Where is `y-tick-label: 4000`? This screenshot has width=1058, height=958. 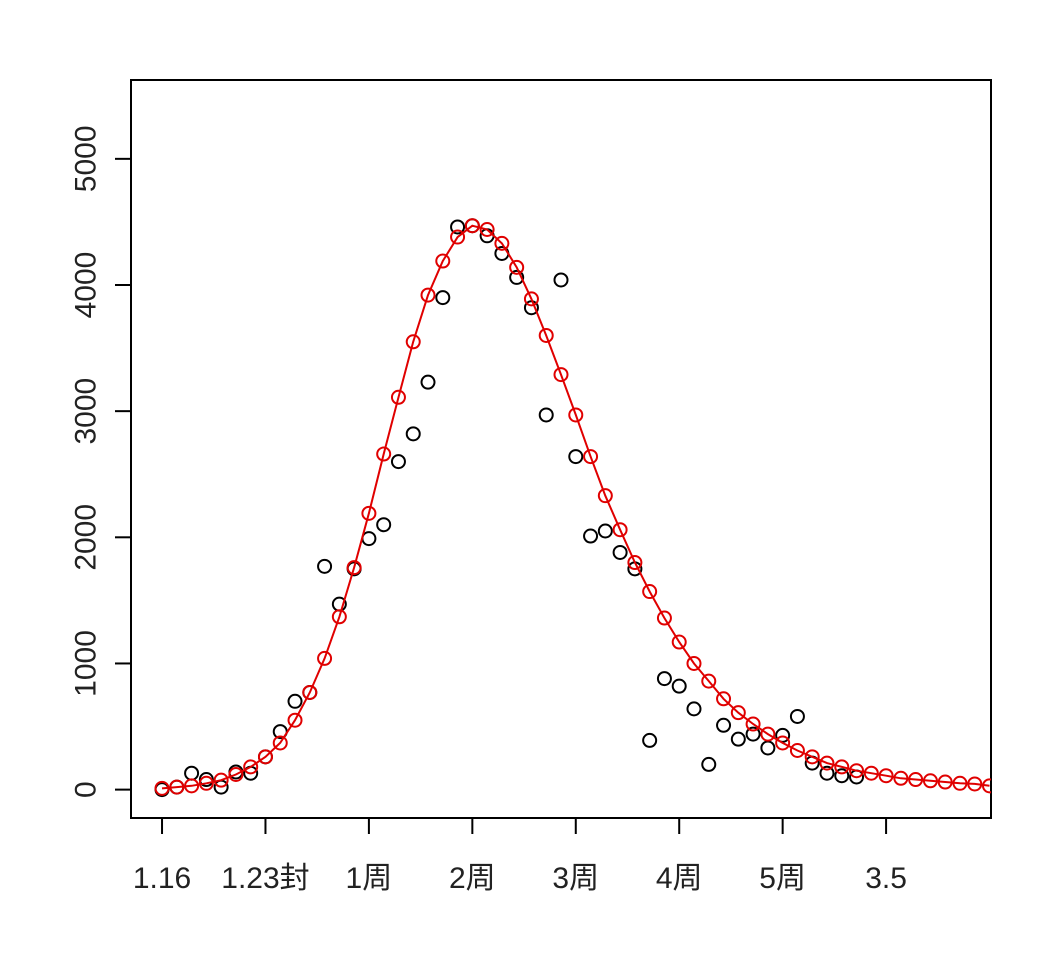
y-tick-label: 4000 is located at coordinates (86, 285).